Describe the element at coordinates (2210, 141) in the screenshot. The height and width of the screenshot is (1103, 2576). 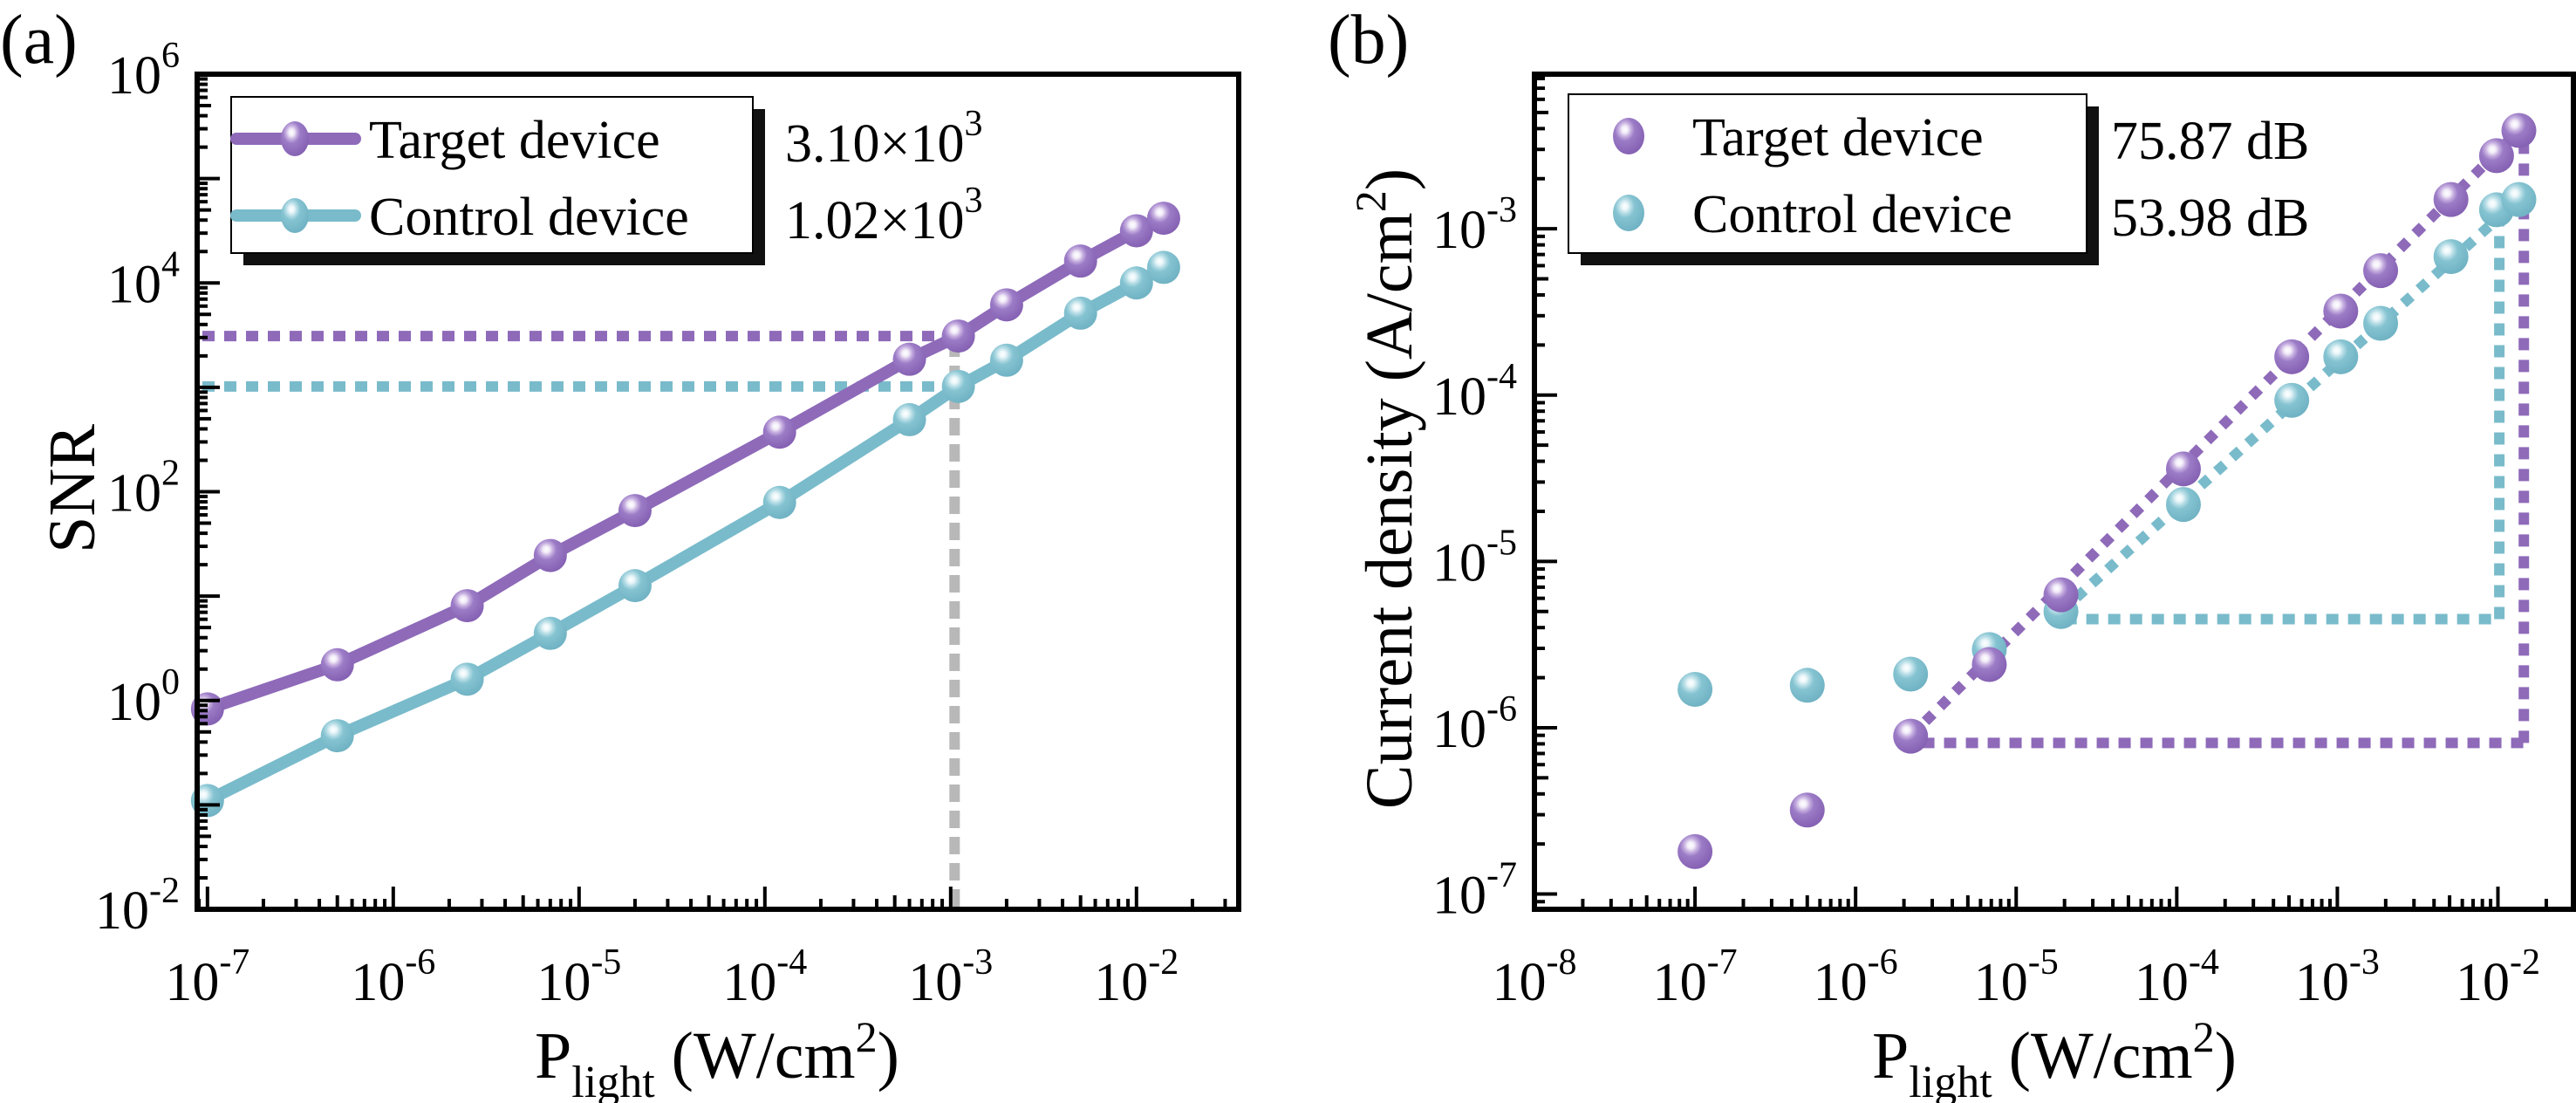
I see `legend-annotation: 75.87 dB` at that location.